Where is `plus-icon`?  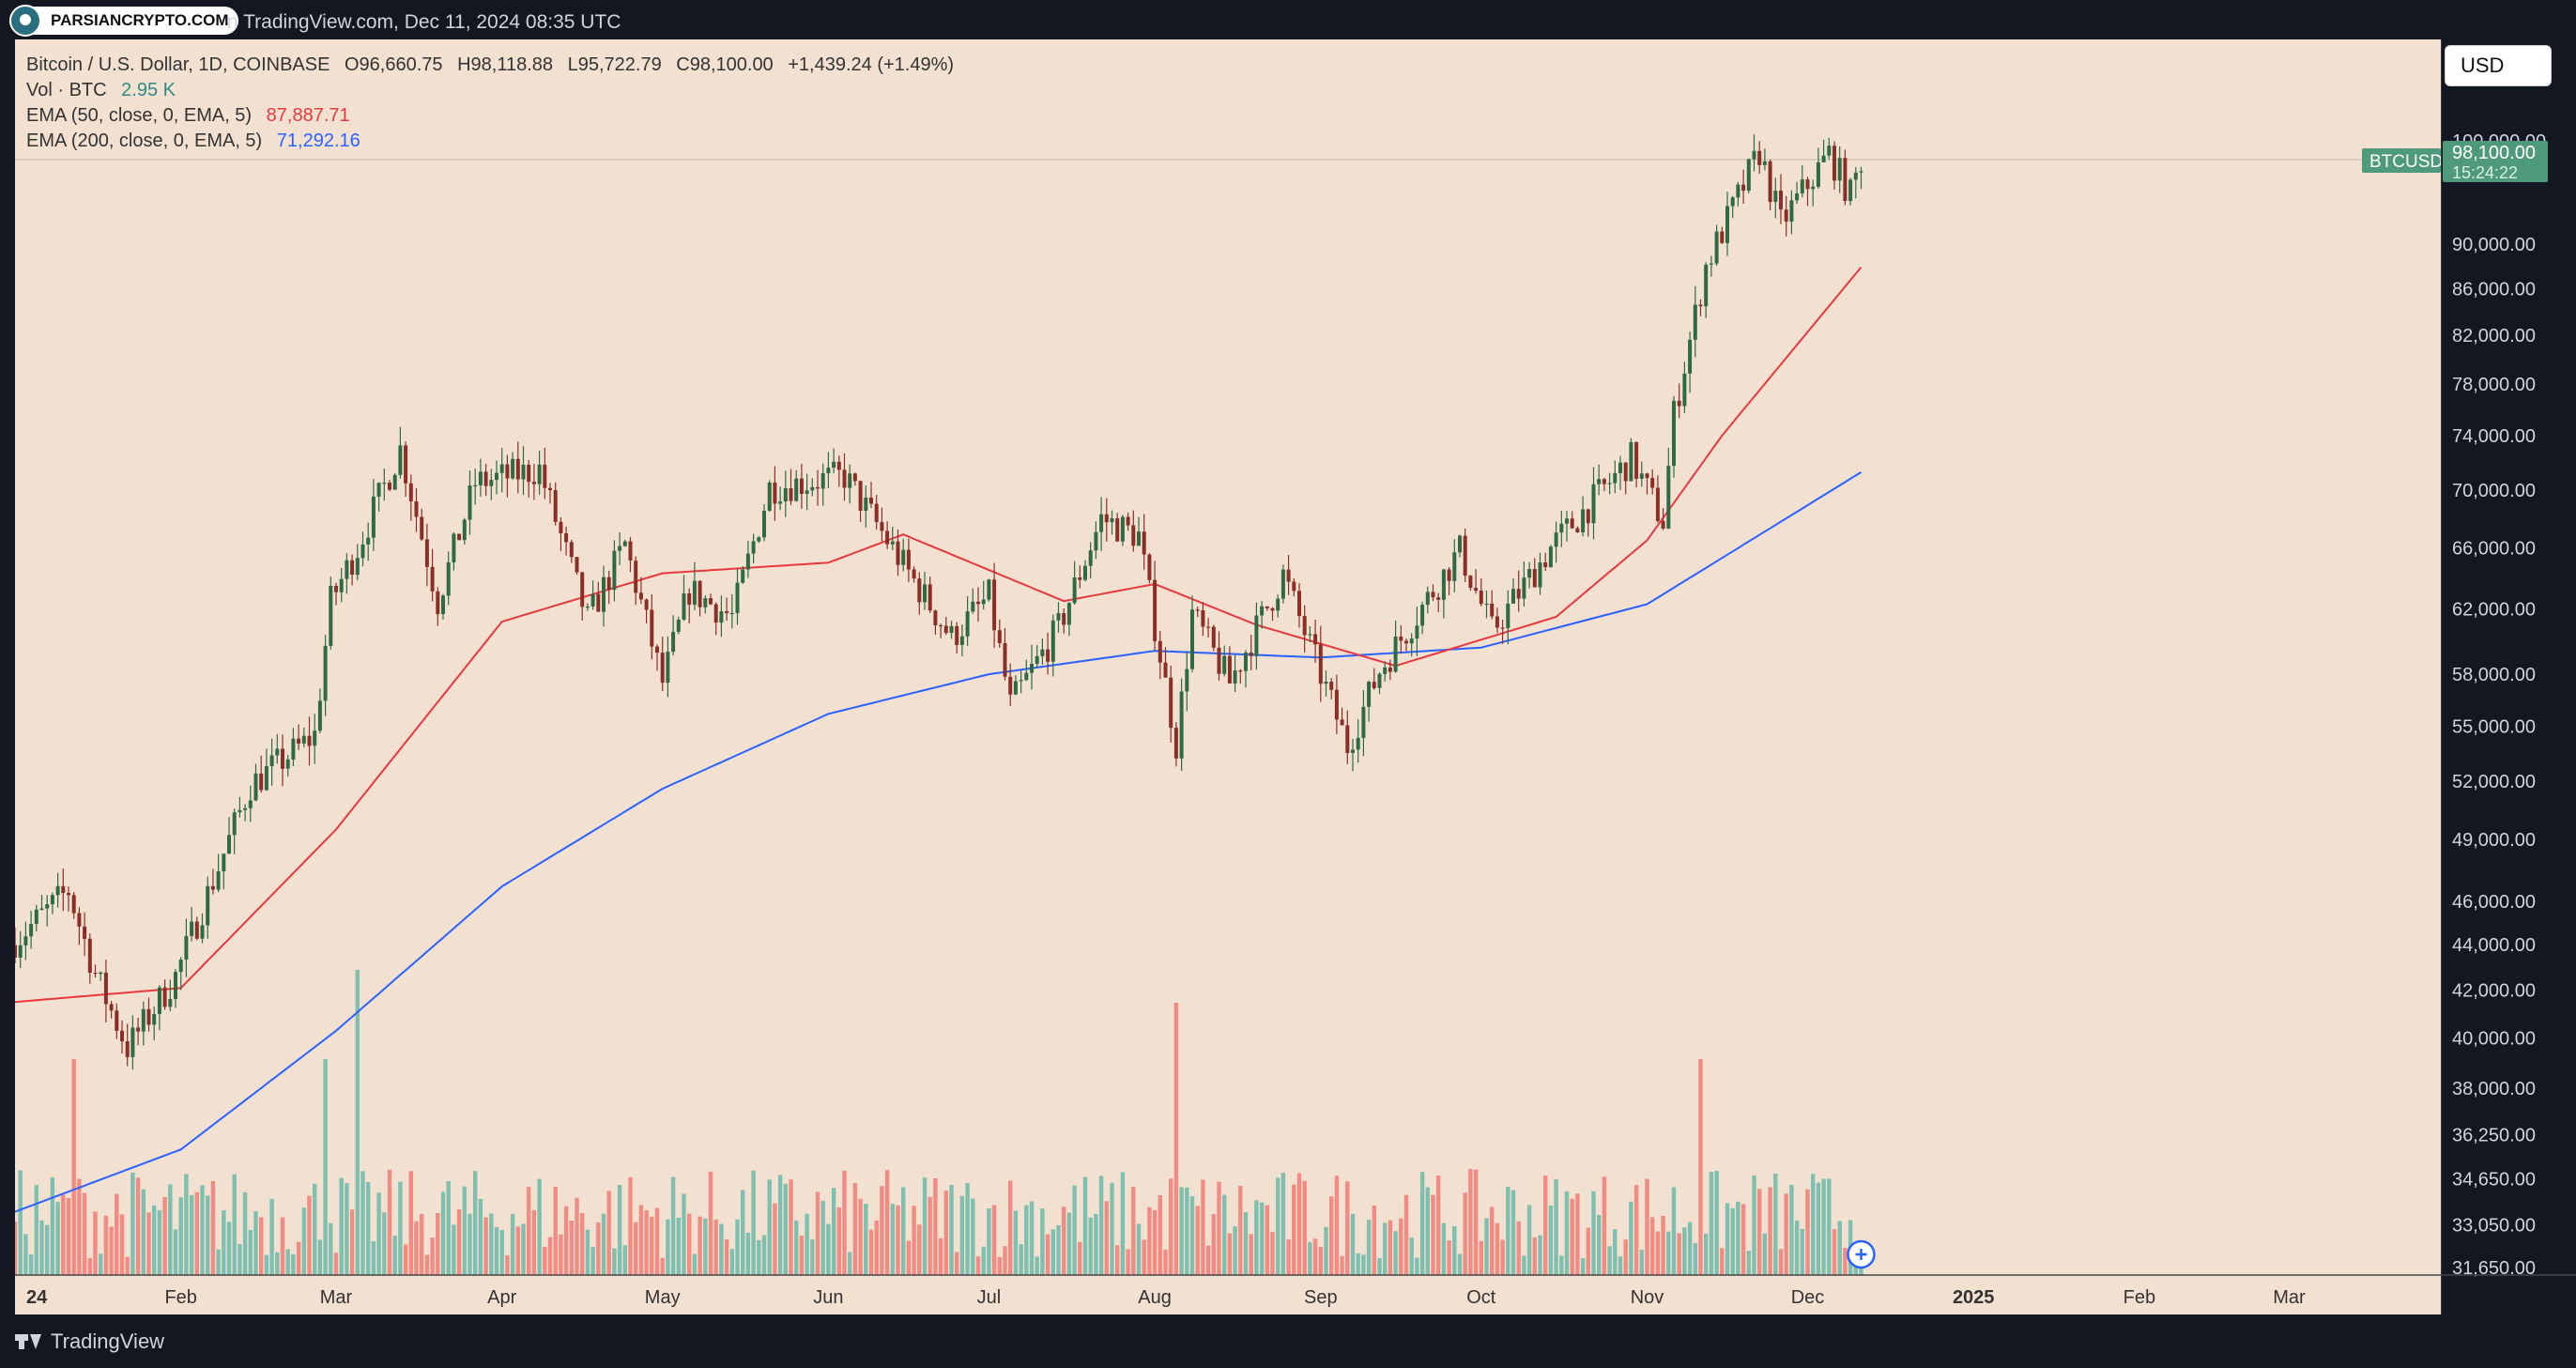 plus-icon is located at coordinates (1861, 1254).